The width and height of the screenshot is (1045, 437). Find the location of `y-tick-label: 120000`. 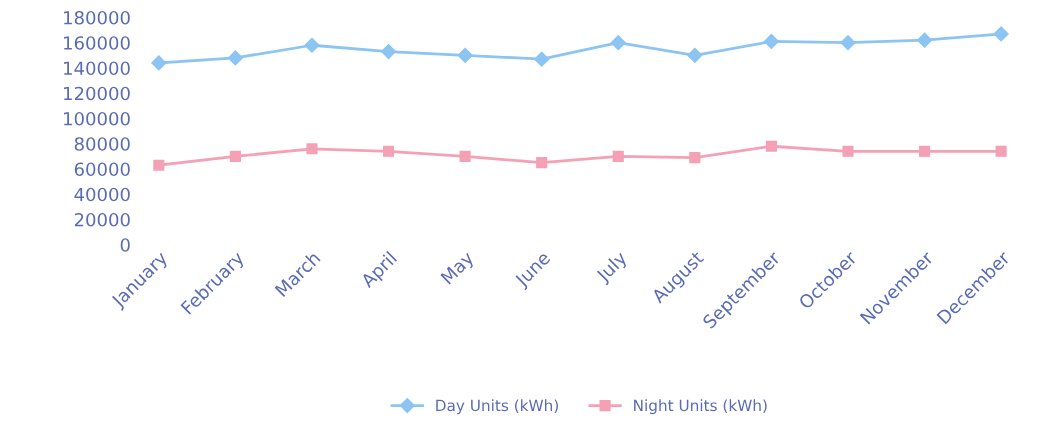

y-tick-label: 120000 is located at coordinates (97, 93).